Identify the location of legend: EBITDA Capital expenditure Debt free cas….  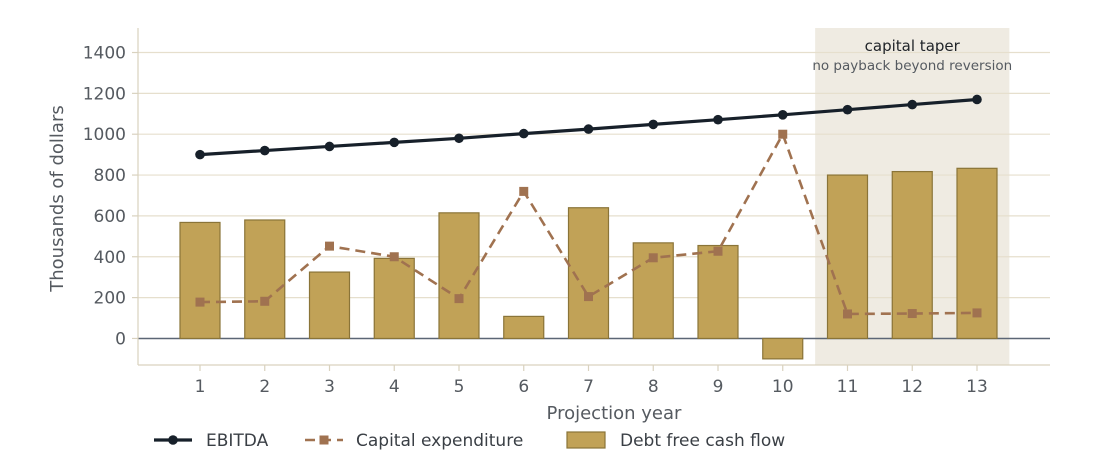
(469, 441).